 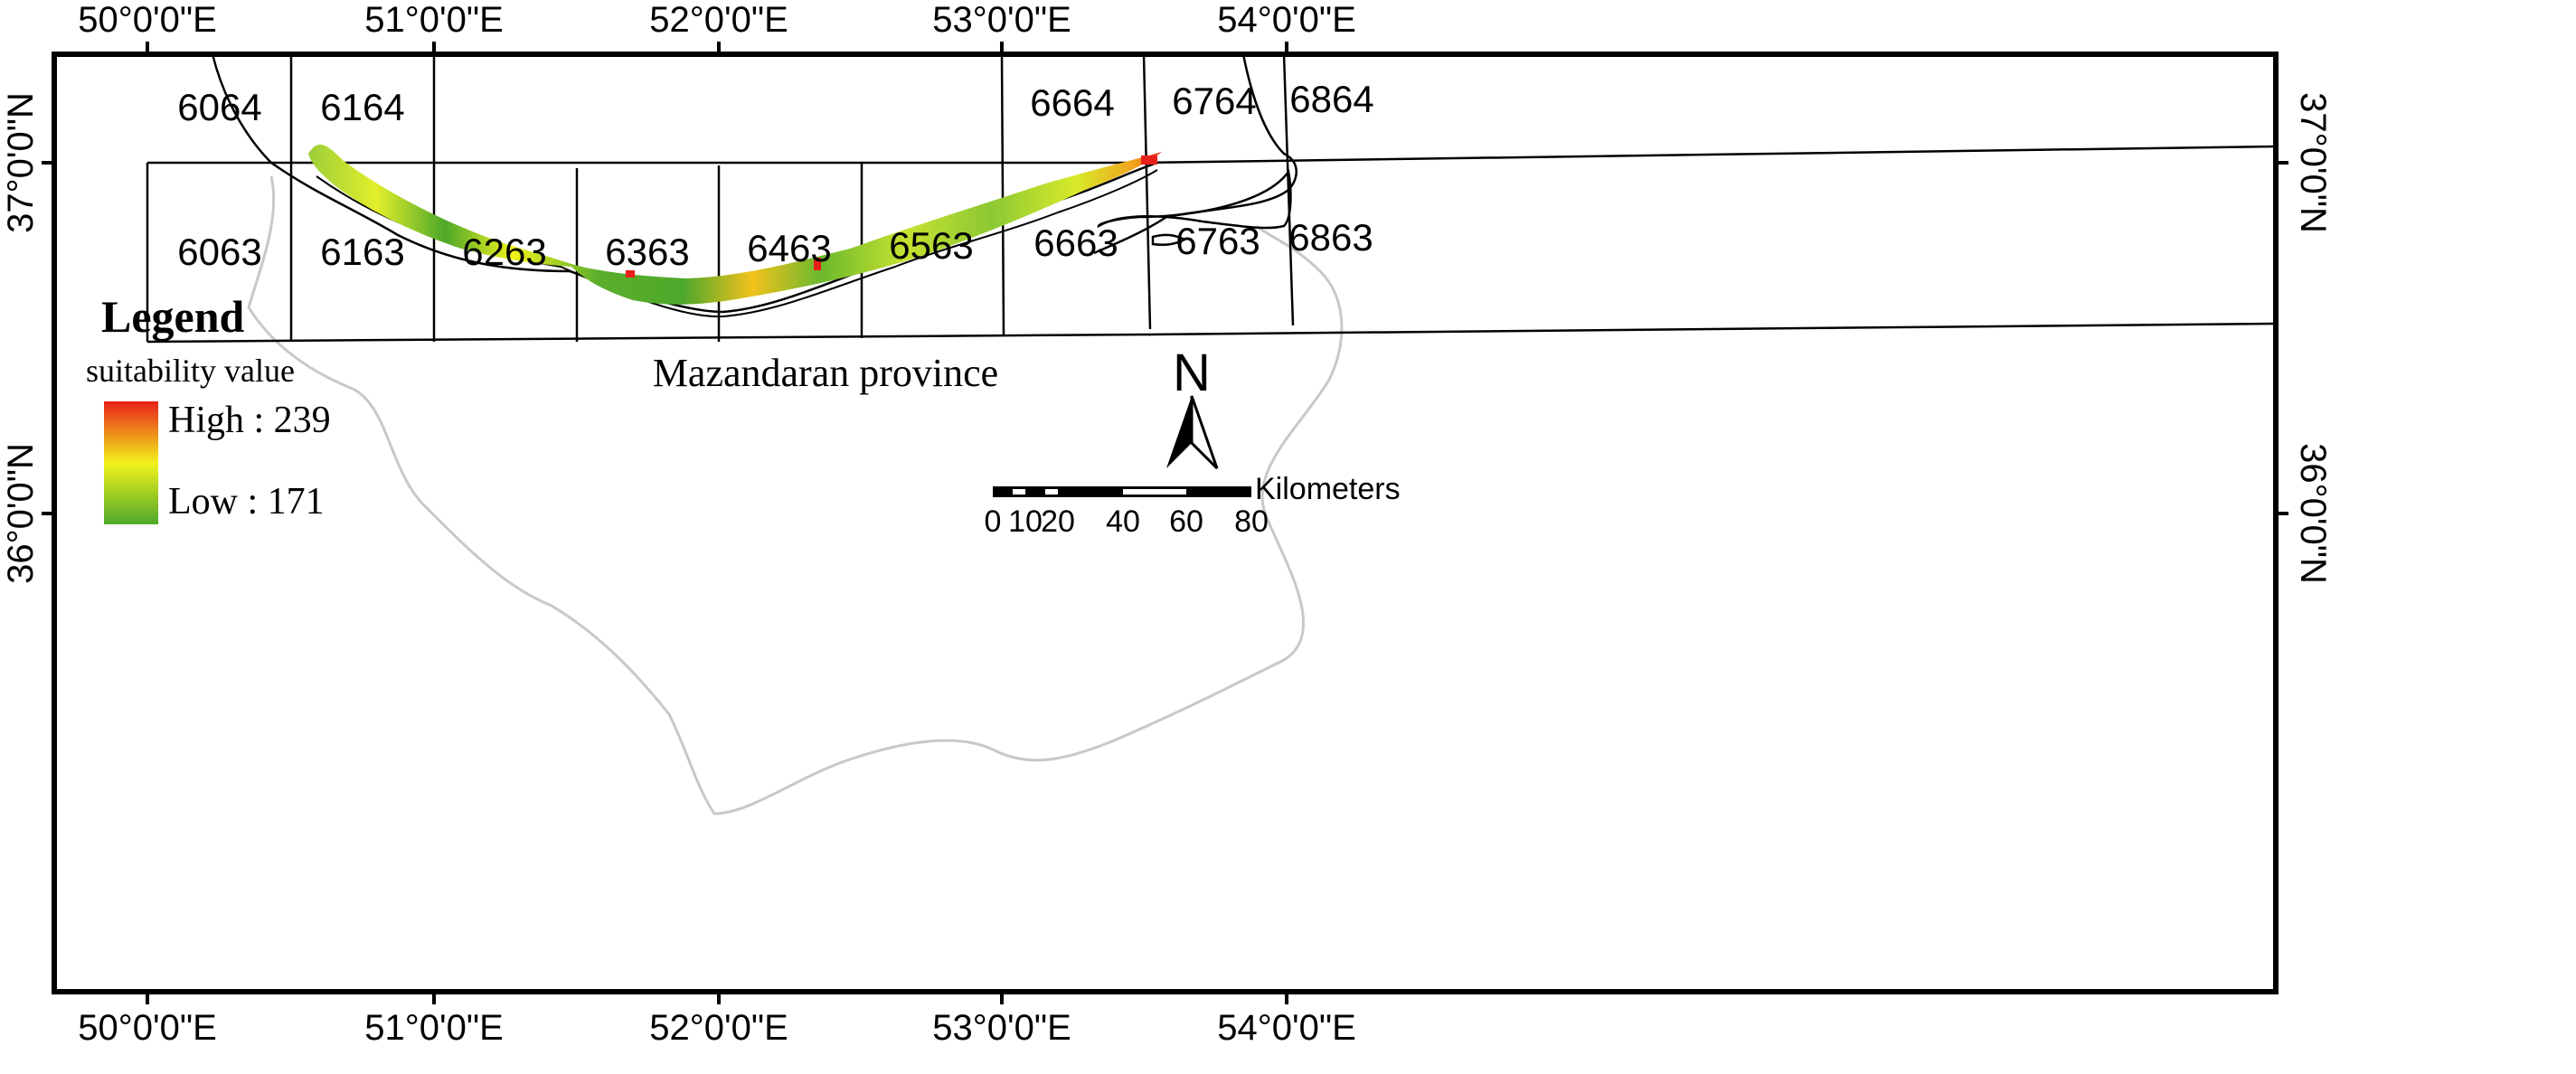 What do you see at coordinates (1169, 240) in the screenshot?
I see `coastline-island` at bounding box center [1169, 240].